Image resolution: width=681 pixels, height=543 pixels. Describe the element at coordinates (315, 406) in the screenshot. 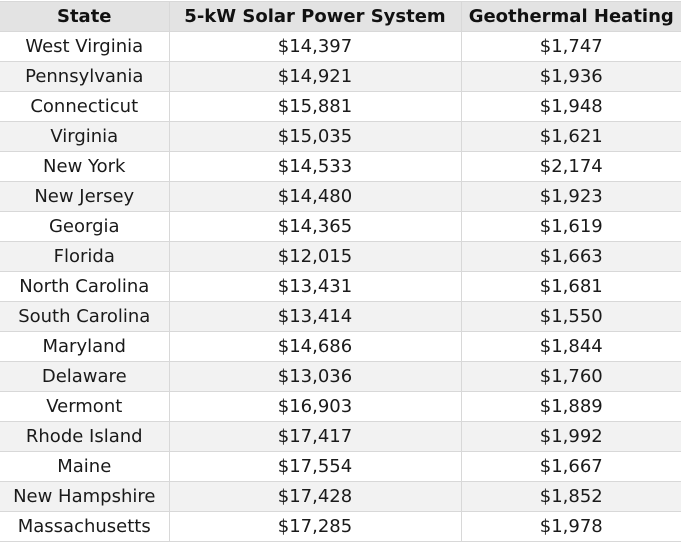

I see `cell-solar-cost: $16,903` at that location.